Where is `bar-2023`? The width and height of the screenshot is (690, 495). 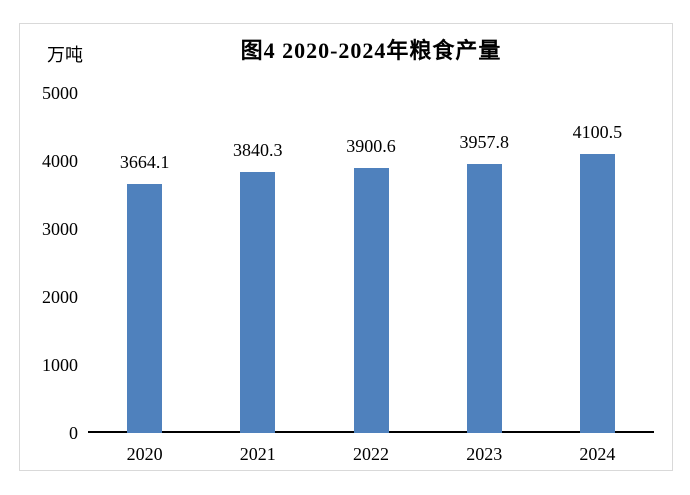
bar-2023 is located at coordinates (484, 298).